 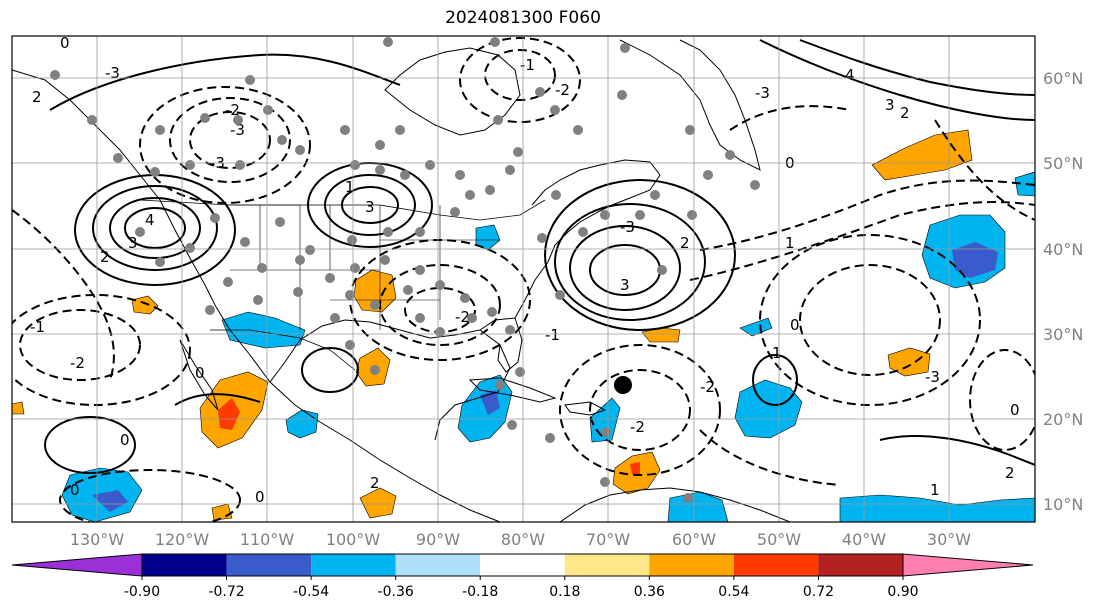 I want to click on high-east-atlantic-contour, so click(x=775, y=380).